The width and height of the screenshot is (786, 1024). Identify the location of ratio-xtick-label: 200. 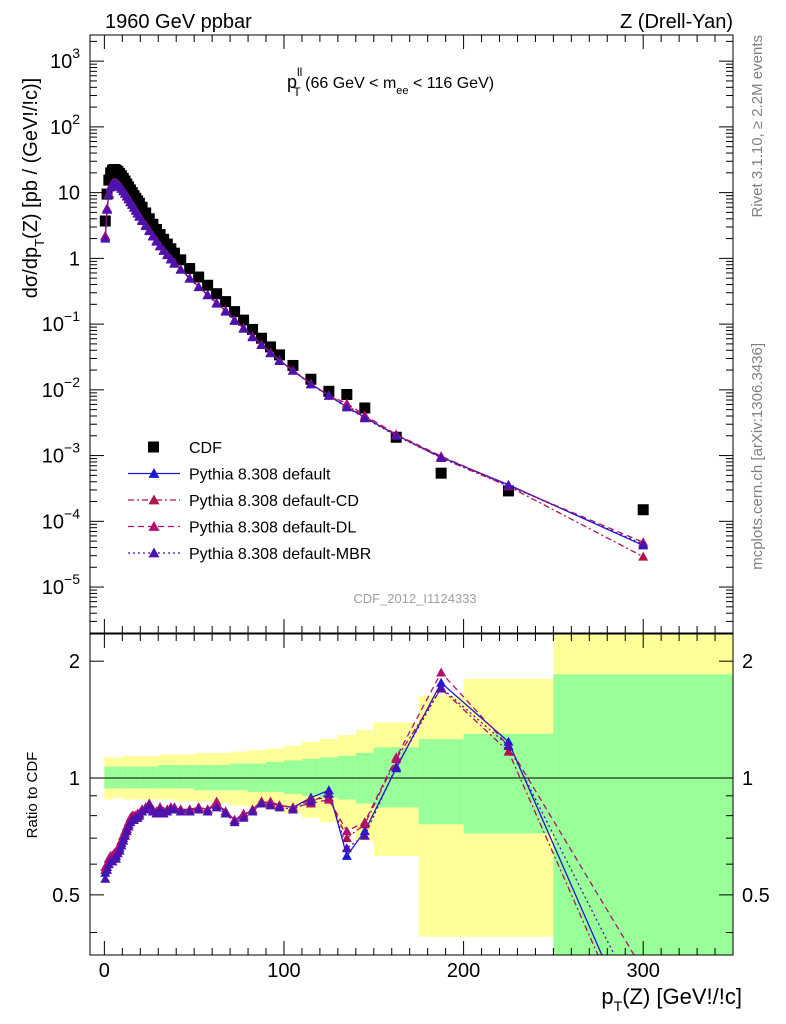
(463, 971).